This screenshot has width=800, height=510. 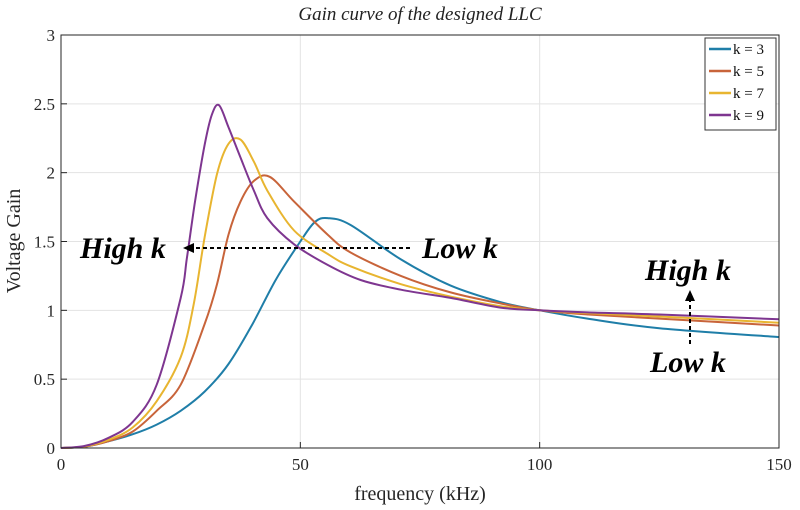 What do you see at coordinates (687, 270) in the screenshot?
I see `annotation-right-high-k: High k` at bounding box center [687, 270].